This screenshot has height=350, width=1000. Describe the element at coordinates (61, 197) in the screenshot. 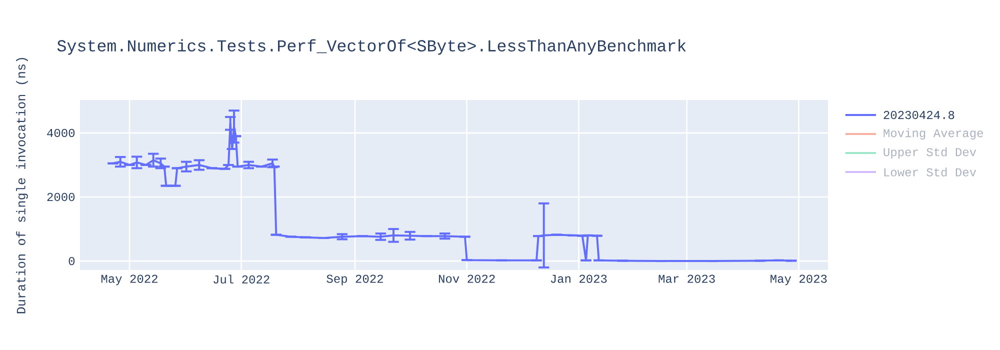

I see `y-tick-label: 2000` at that location.